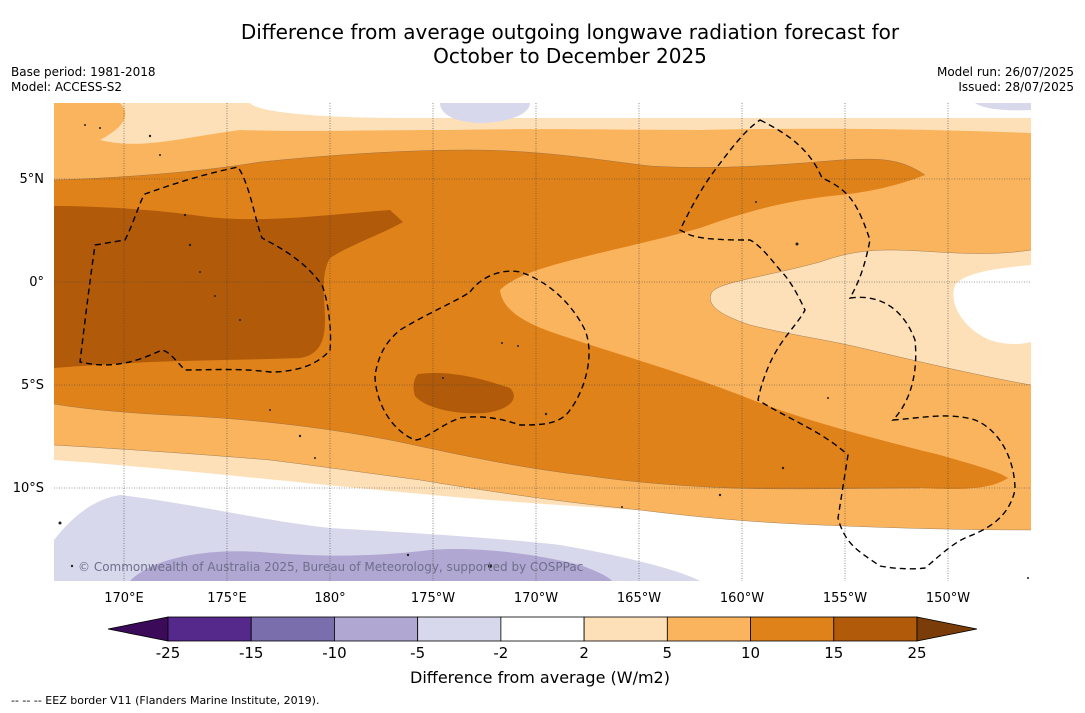  Describe the element at coordinates (833, 653) in the screenshot. I see `colorbar-tick-label: 15` at that location.